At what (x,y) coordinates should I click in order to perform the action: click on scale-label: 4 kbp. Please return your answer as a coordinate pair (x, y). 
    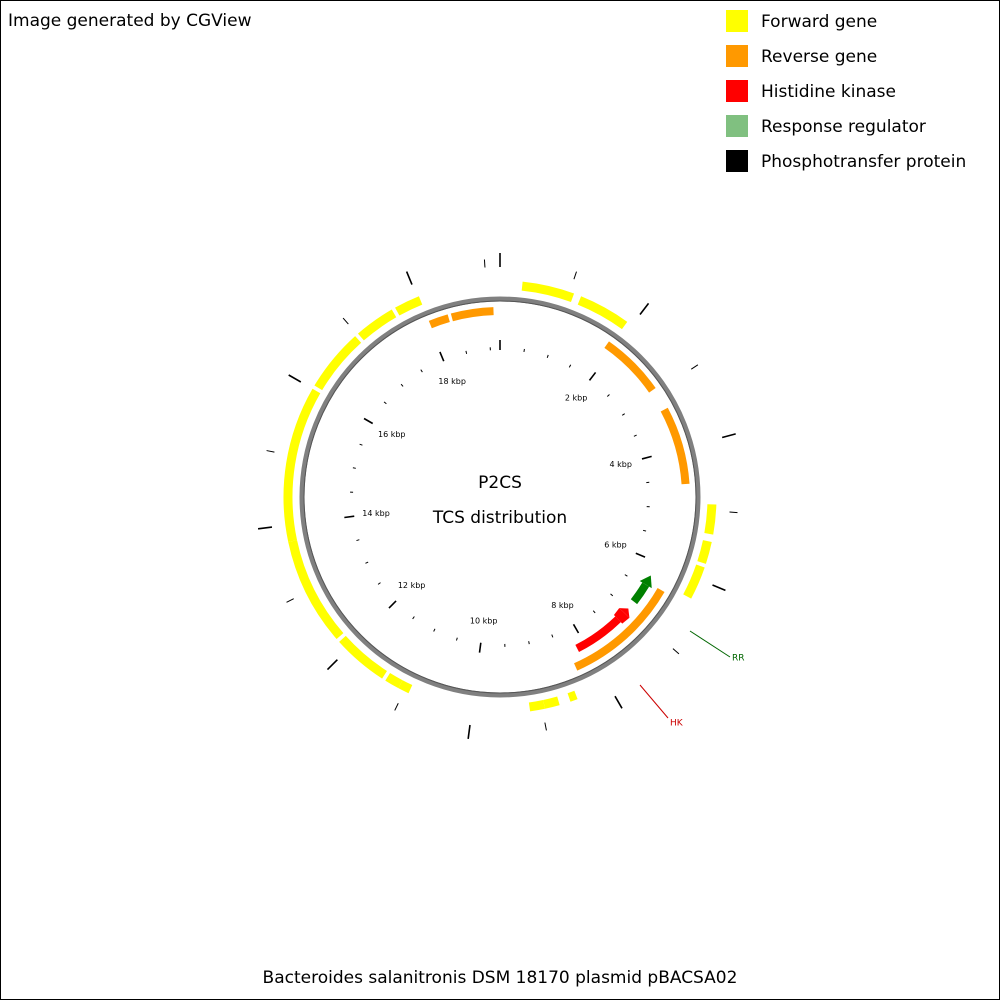
    Looking at the image, I should click on (621, 464).